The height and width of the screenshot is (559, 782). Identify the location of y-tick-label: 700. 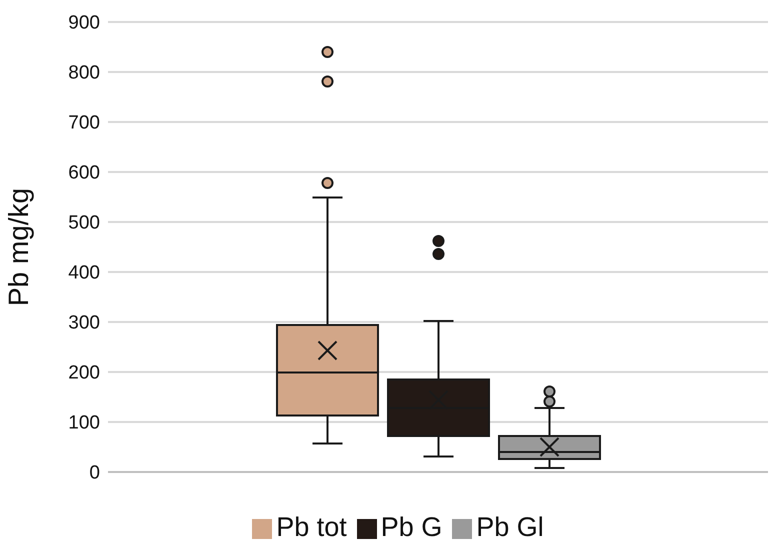
(84, 123).